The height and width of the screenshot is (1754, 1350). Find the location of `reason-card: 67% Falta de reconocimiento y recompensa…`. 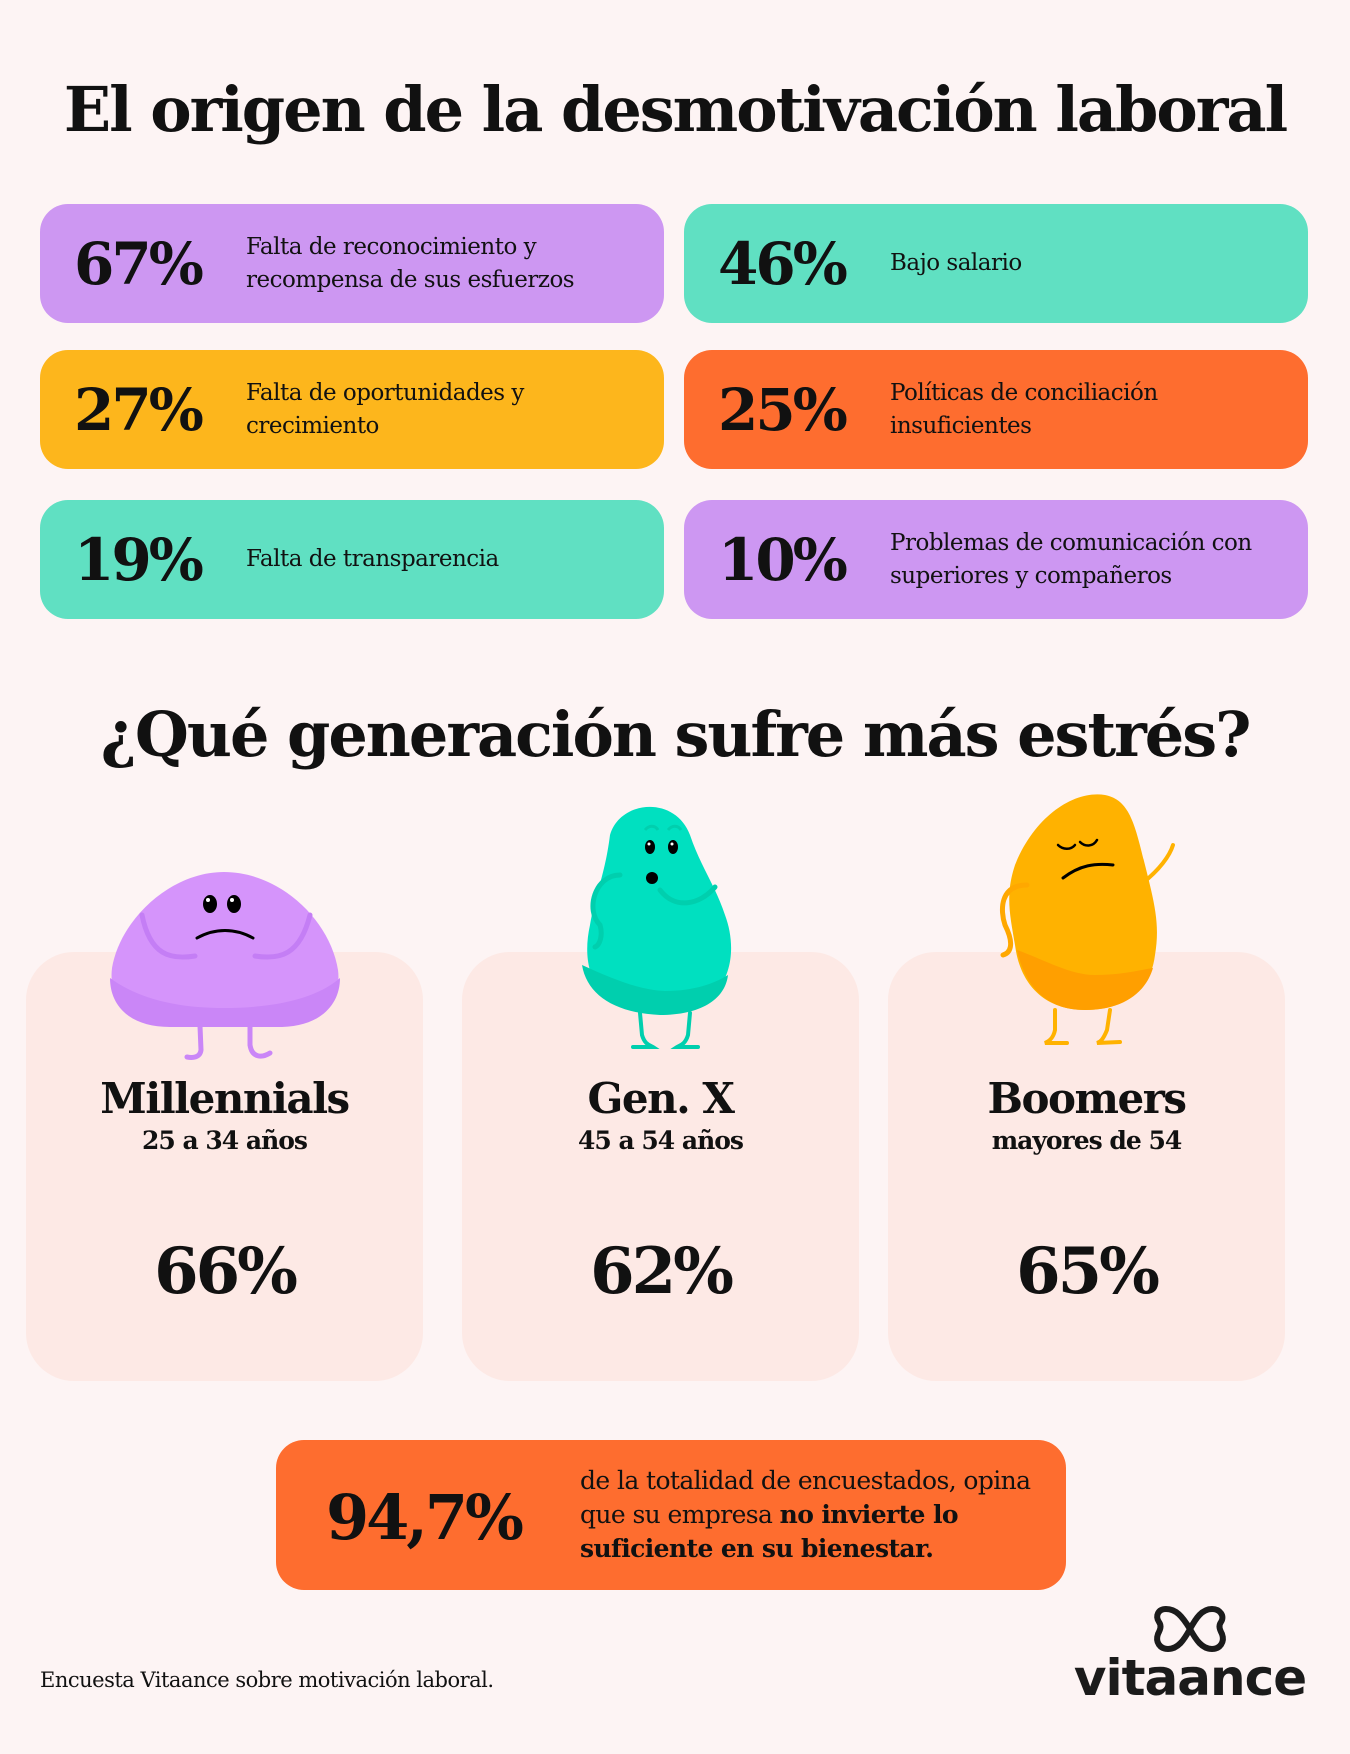

reason-card: 67% Falta de reconocimiento y recompensa… is located at coordinates (352, 263).